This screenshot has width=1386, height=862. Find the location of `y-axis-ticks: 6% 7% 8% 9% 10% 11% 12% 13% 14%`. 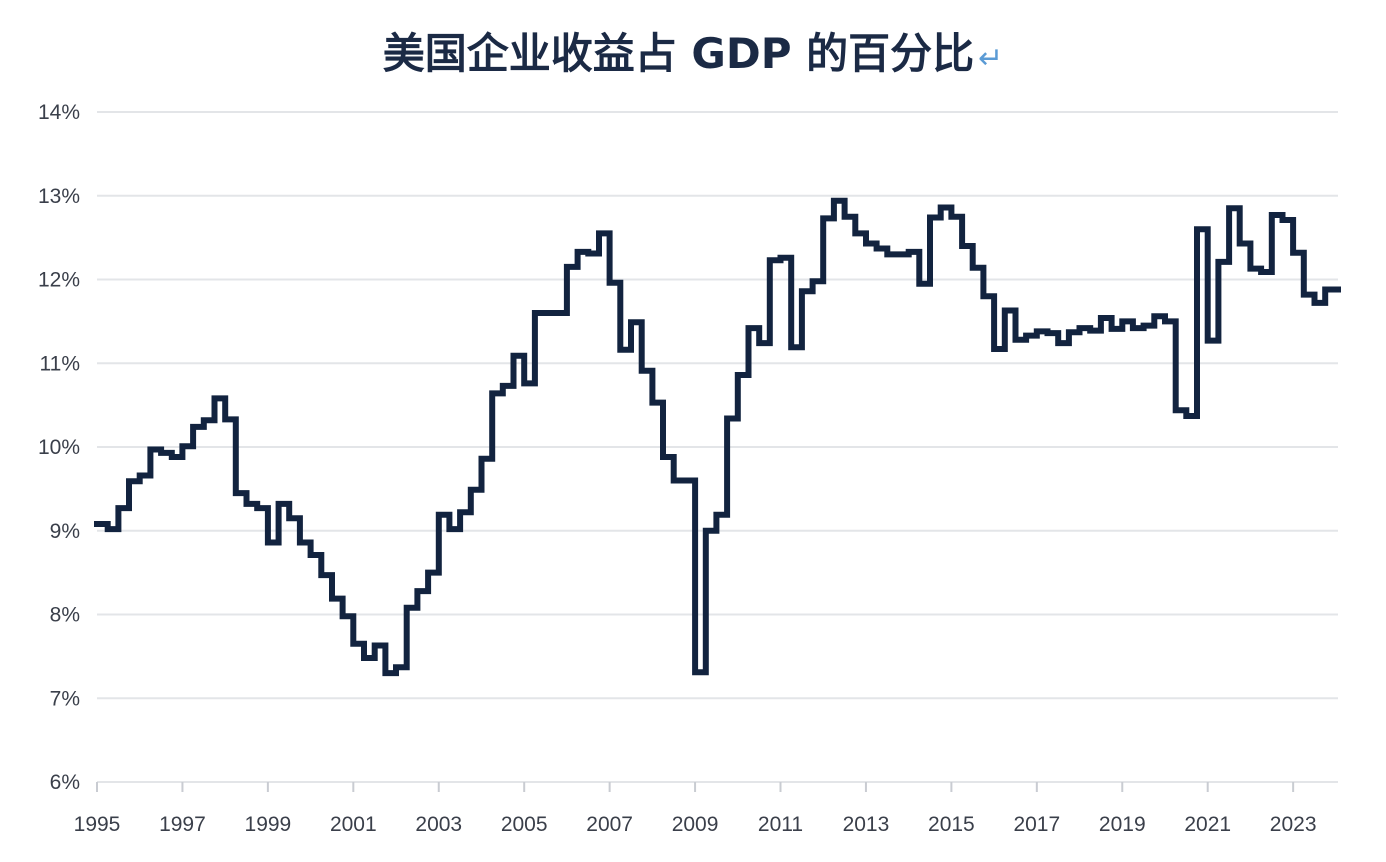

y-axis-ticks: 6% 7% 8% 9% 10% 11% 12% 13% 14% is located at coordinates (59, 447).